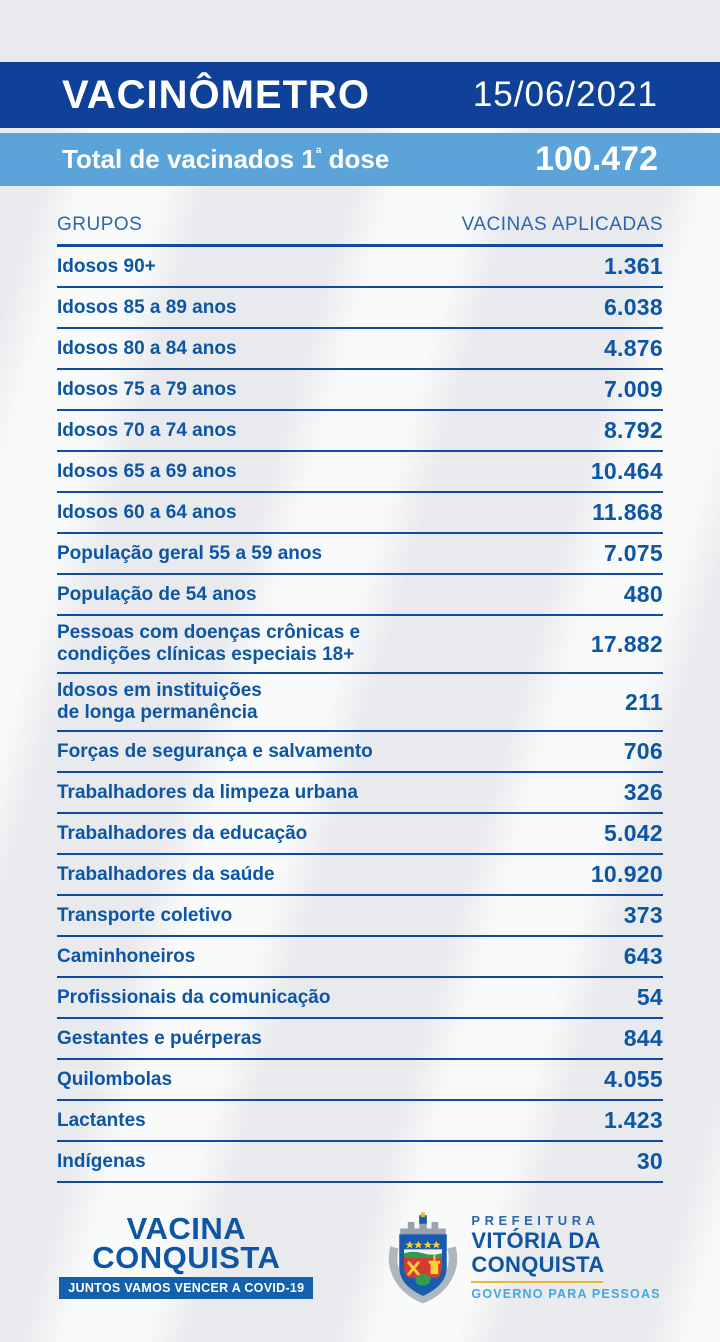 The width and height of the screenshot is (720, 1342). I want to click on table-row: Idosos 60 a 64 anos 11.868, so click(360, 513).